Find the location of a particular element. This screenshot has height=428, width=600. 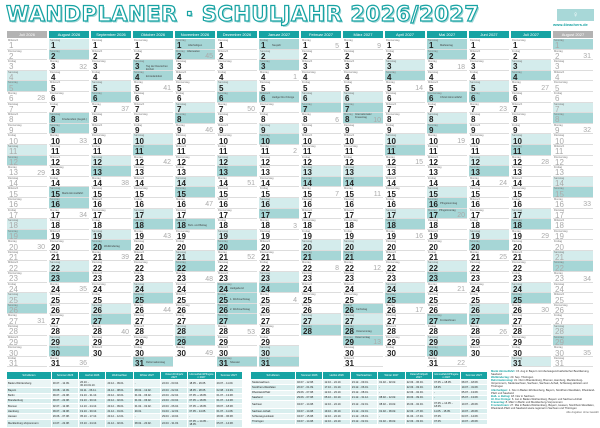

day-cell: Samstag 29 is located at coordinates (447, 340).